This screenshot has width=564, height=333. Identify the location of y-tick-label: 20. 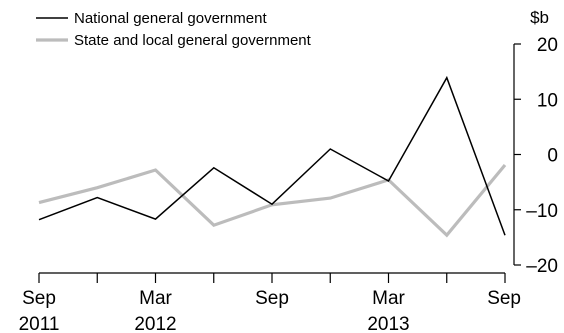
(547, 45).